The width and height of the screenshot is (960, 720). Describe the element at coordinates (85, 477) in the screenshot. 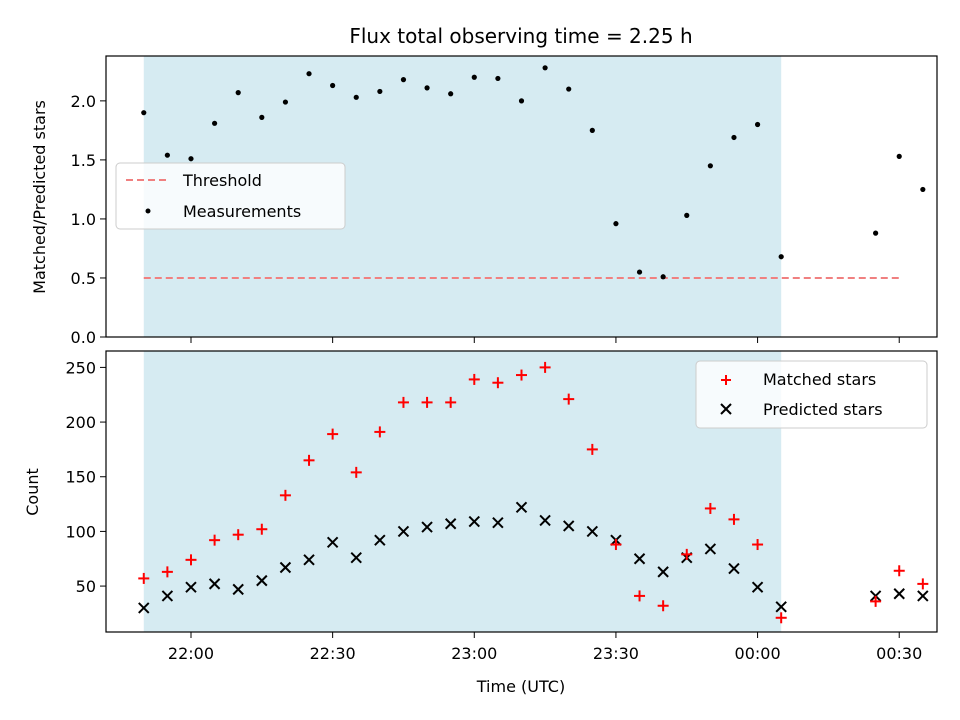

I see `bottom-y-axis: 50 100 150 200 250` at that location.